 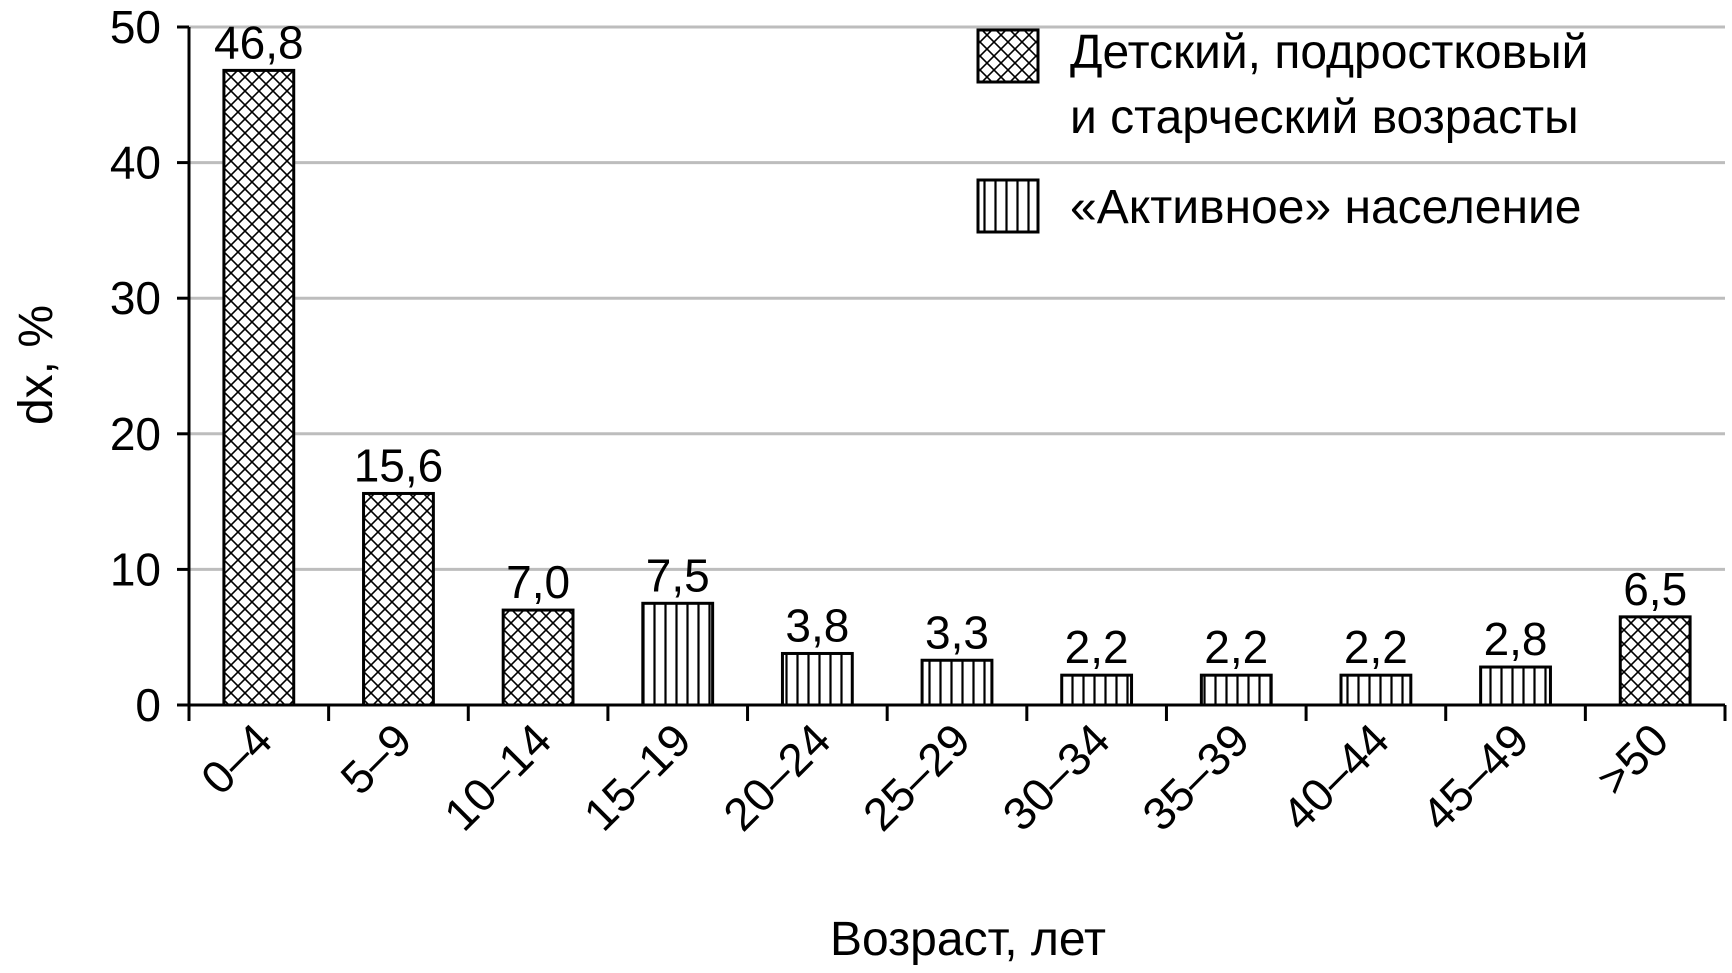 I want to click on x-tick-label-6: 30–34, so click(x=1055, y=776).